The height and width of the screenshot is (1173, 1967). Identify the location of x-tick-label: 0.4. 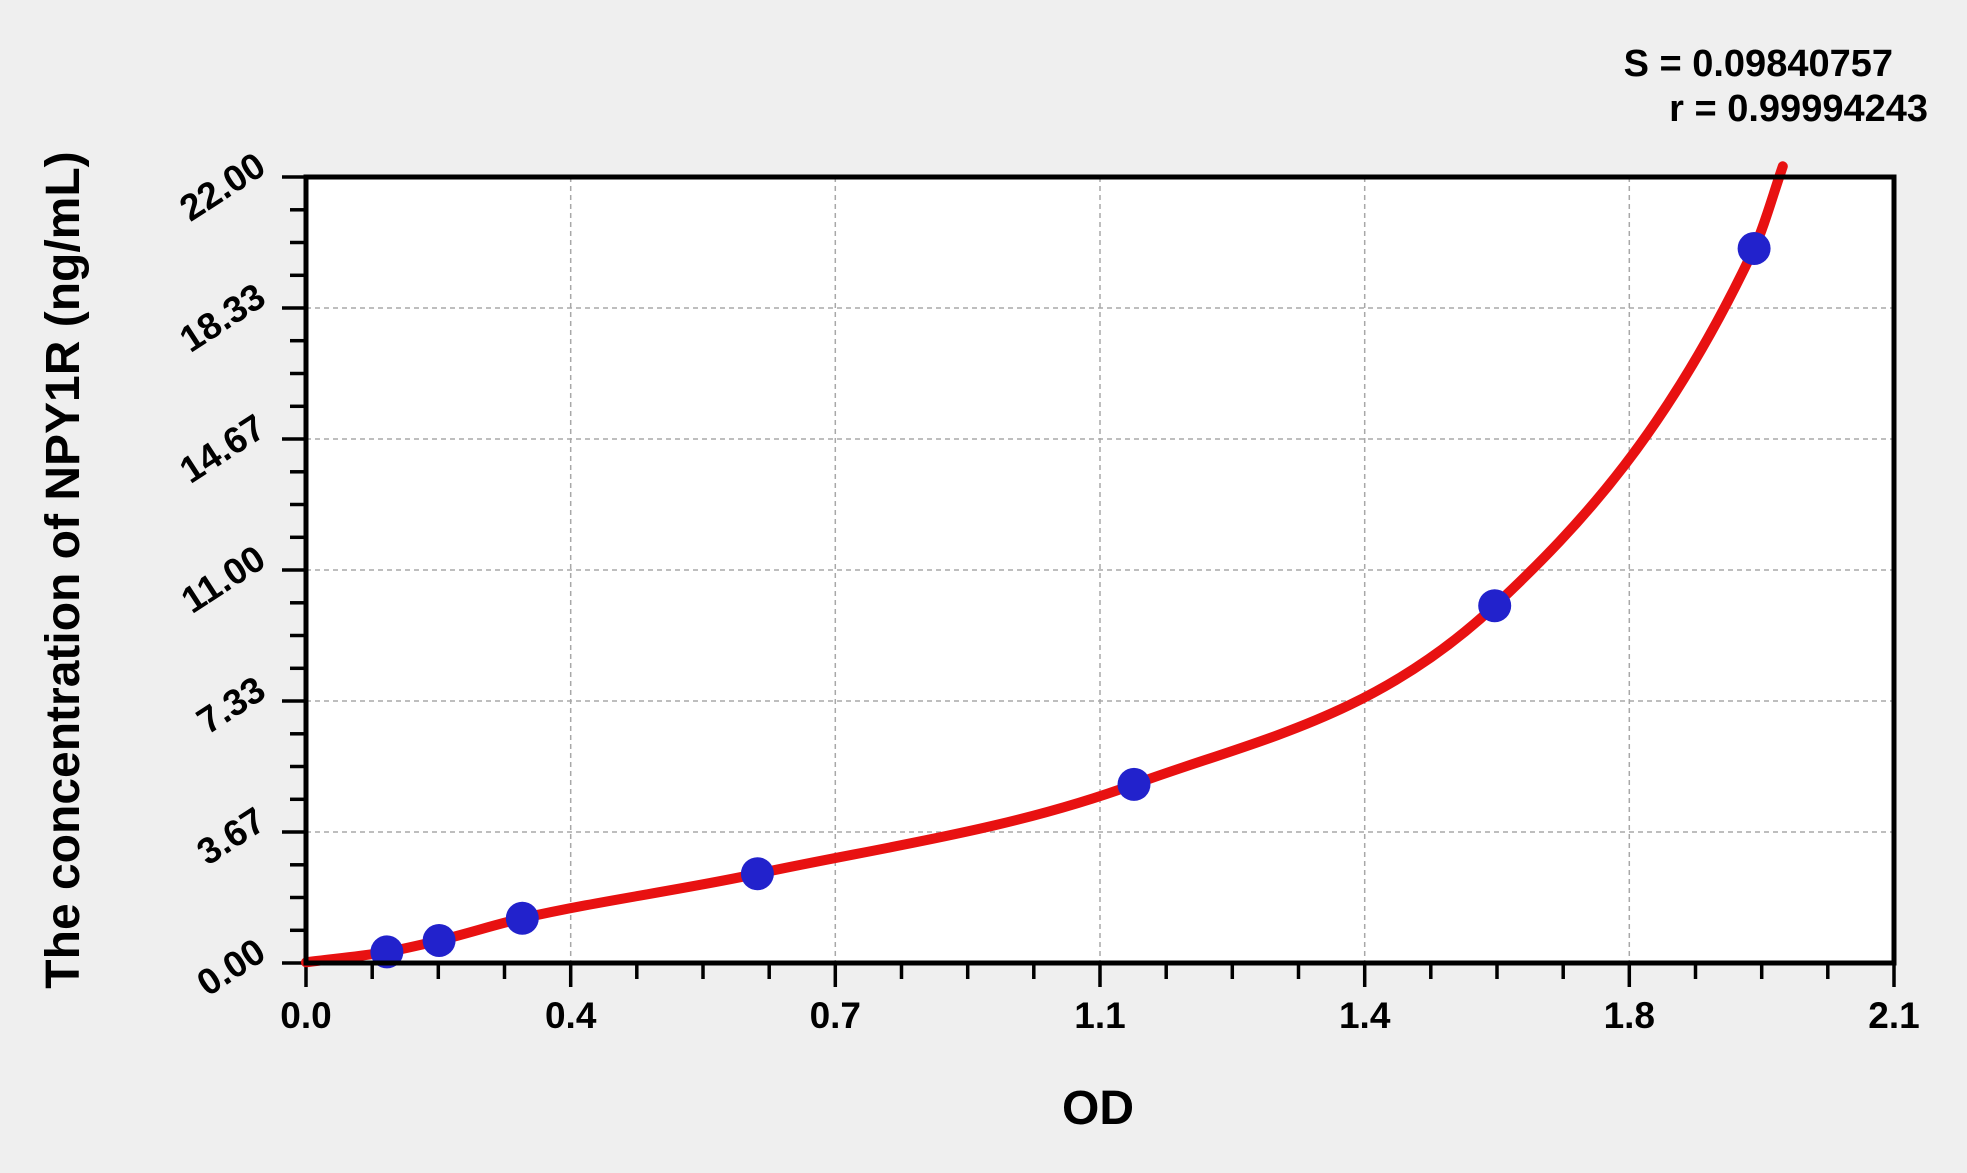
(571, 1015).